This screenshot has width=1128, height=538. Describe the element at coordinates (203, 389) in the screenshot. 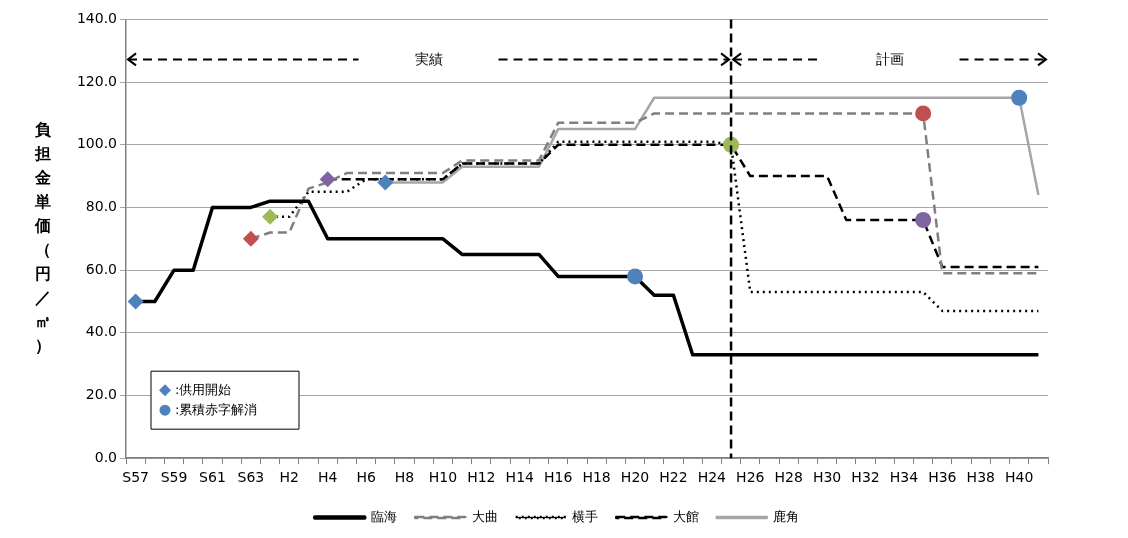

I see `legend-label: :供用開始` at that location.